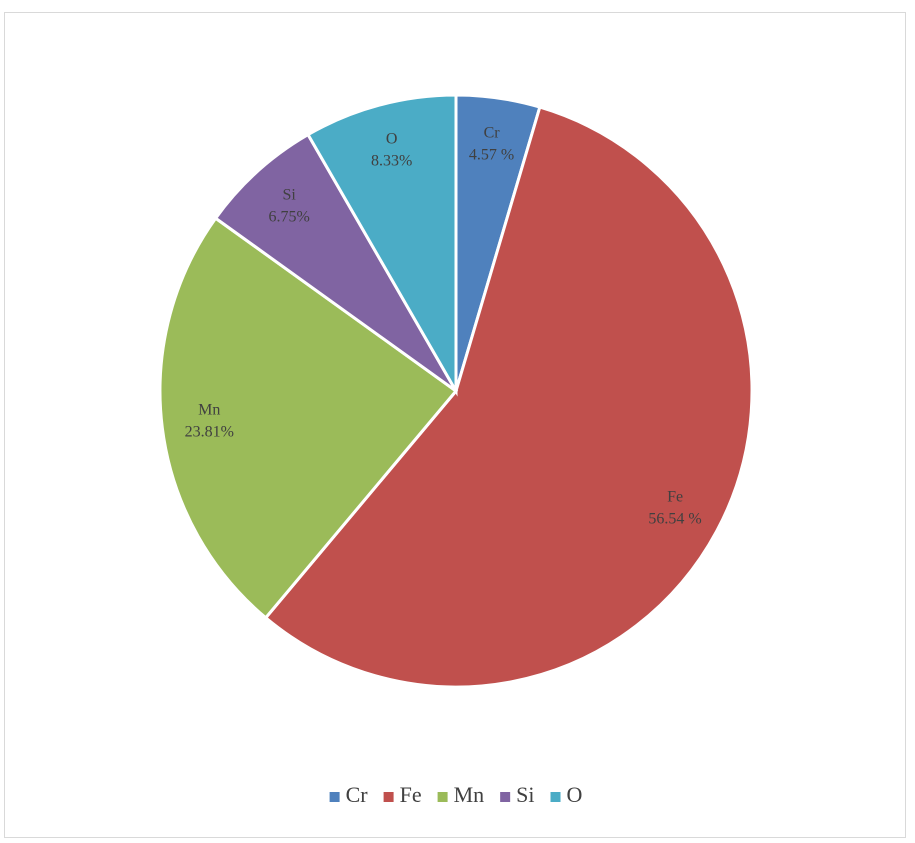 This screenshot has width=915, height=843. I want to click on slice-category-label: Si, so click(290, 194).